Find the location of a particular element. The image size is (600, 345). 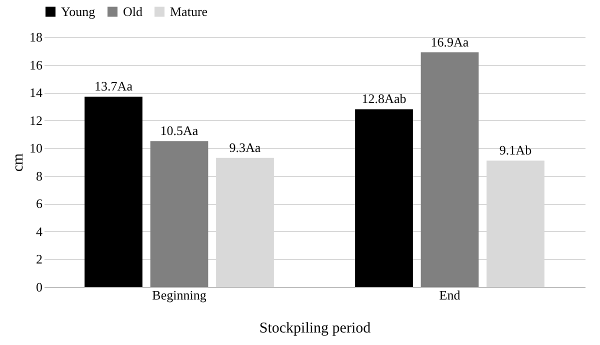

data-label: 12.8Aab is located at coordinates (384, 98).